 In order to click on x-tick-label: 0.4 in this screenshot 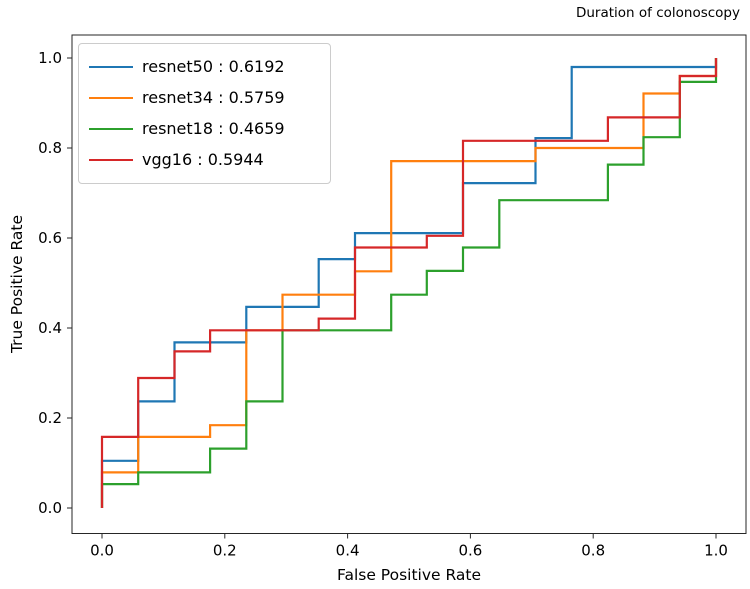, I will do `click(348, 551)`.